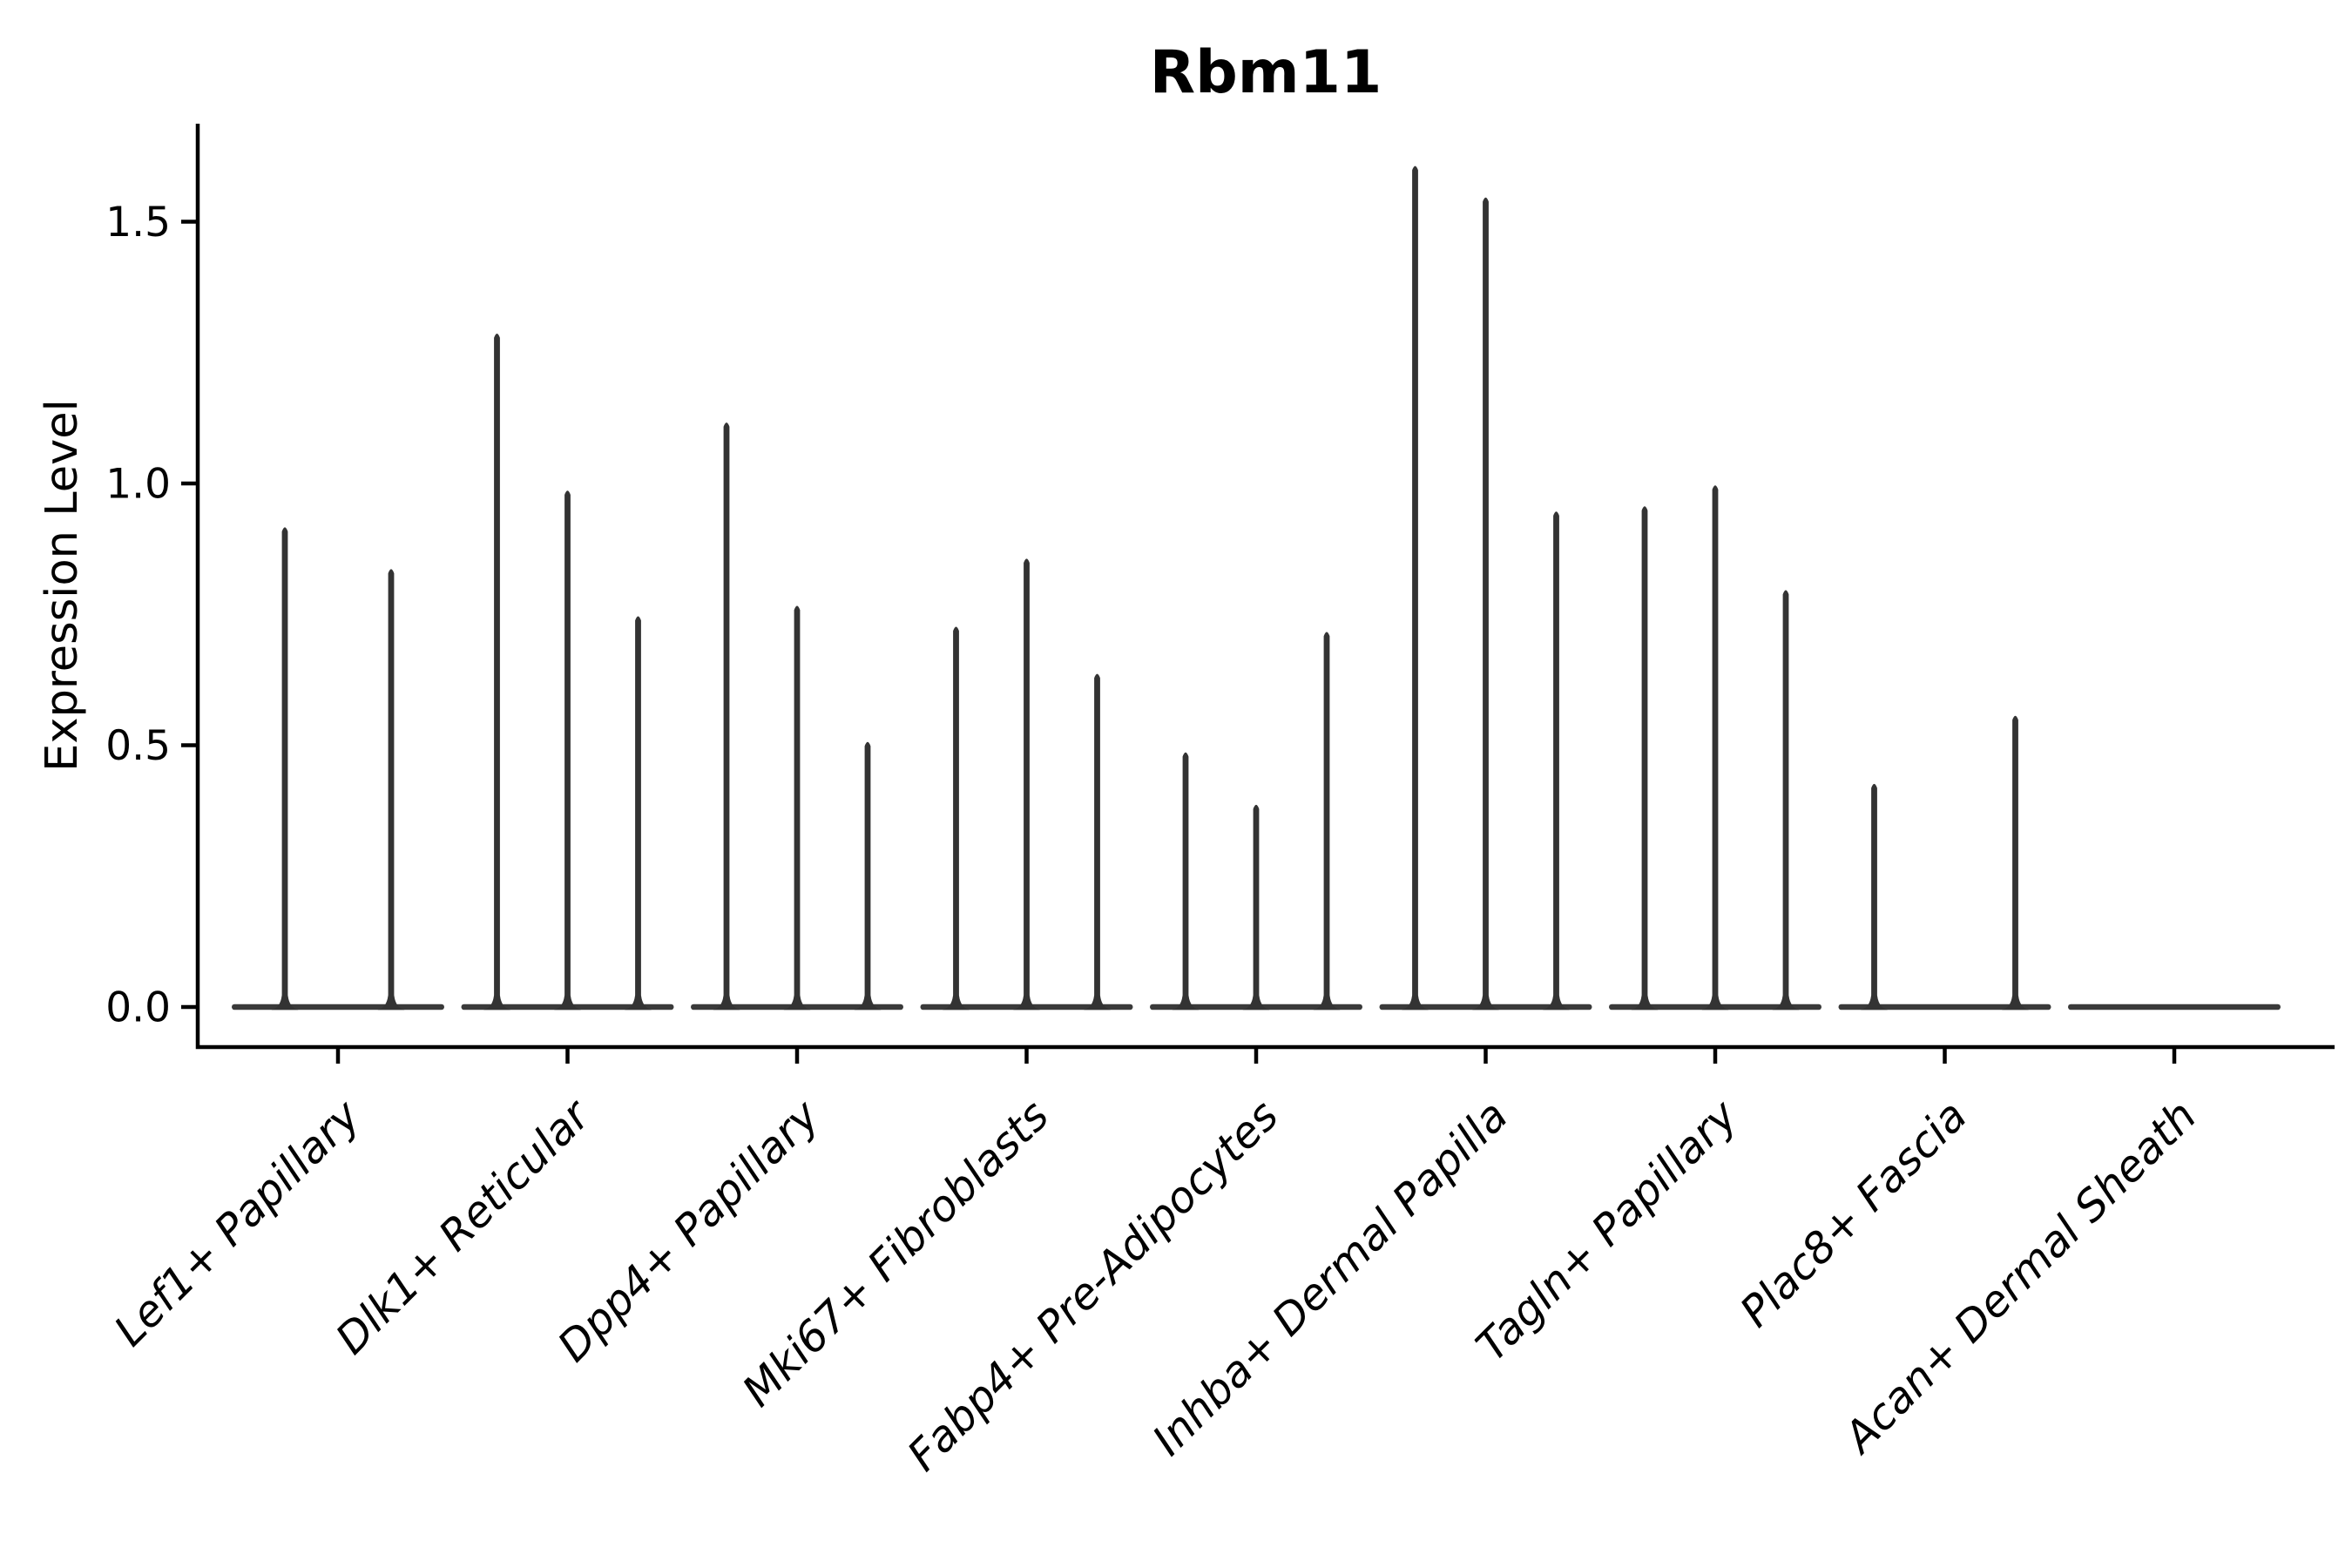  Describe the element at coordinates (1854, 1213) in the screenshot. I see `x-tick-label: Plac8+ Fascia` at that location.